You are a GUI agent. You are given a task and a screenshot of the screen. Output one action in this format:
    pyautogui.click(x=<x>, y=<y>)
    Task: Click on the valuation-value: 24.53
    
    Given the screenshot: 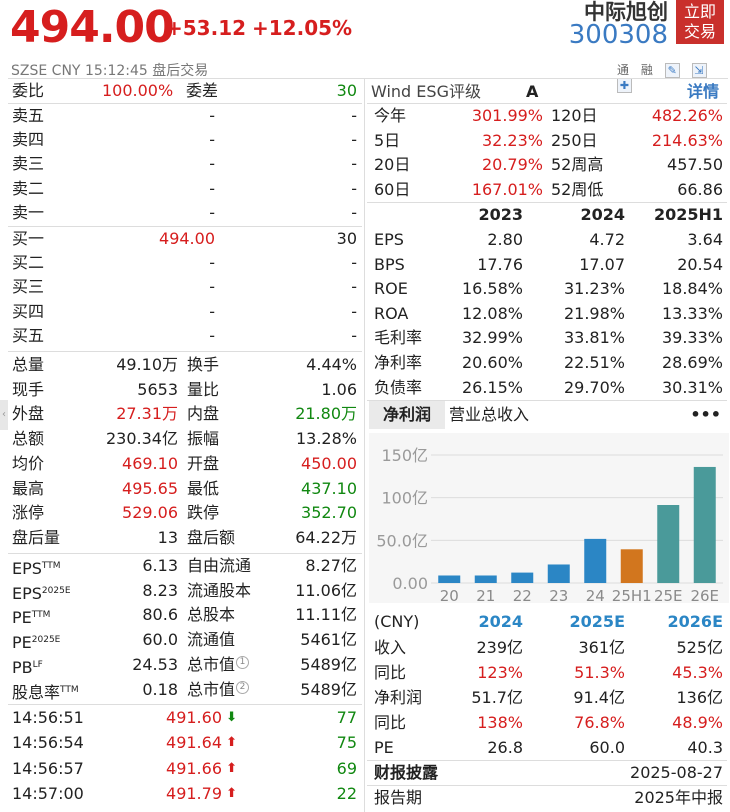 What is the action you would take?
    pyautogui.click(x=155, y=664)
    